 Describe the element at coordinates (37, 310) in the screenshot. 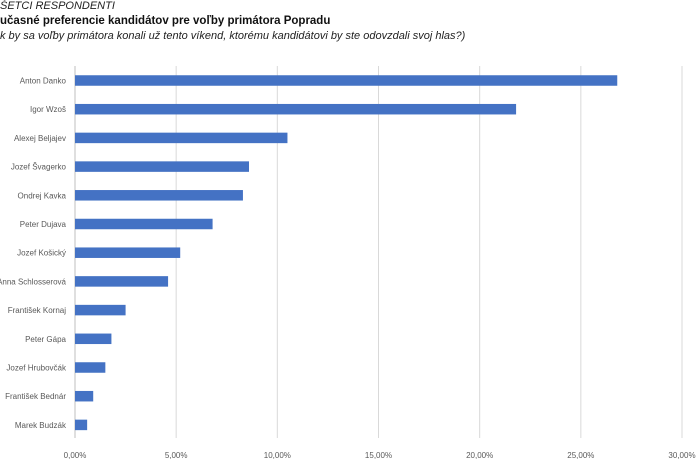

I see `category-label: František Kornaj` at that location.